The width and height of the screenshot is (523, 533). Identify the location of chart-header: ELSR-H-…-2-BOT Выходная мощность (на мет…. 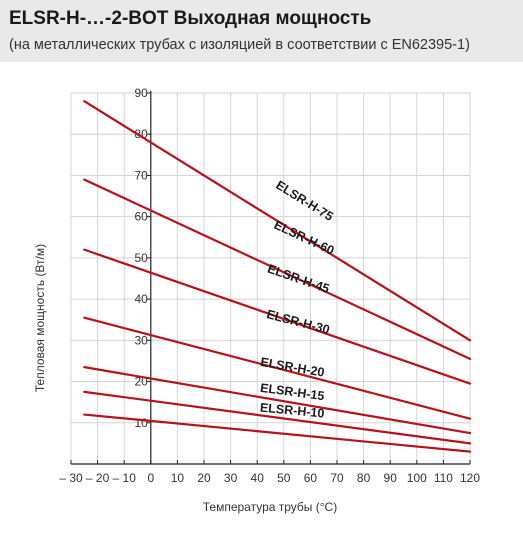
(261, 31).